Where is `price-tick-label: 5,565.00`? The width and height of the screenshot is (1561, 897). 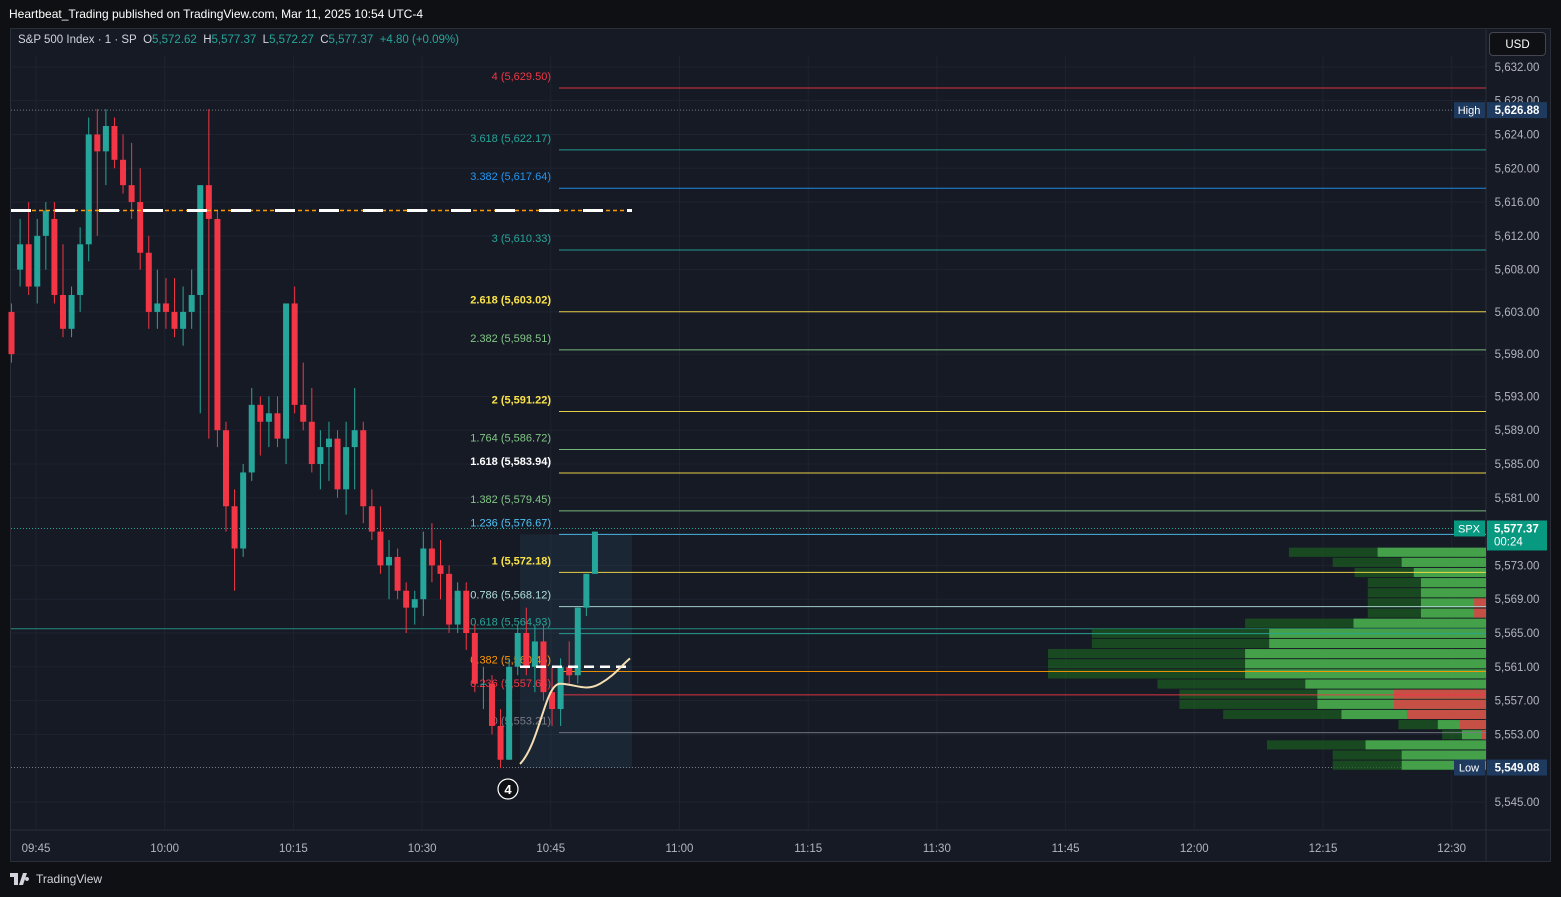 price-tick-label: 5,565.00 is located at coordinates (1517, 634).